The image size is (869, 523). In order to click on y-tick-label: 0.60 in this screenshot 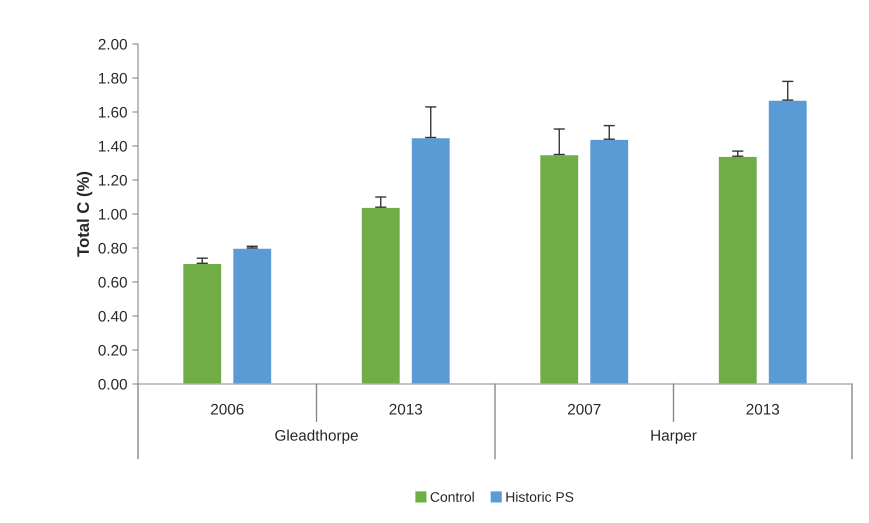, I will do `click(112, 282)`.